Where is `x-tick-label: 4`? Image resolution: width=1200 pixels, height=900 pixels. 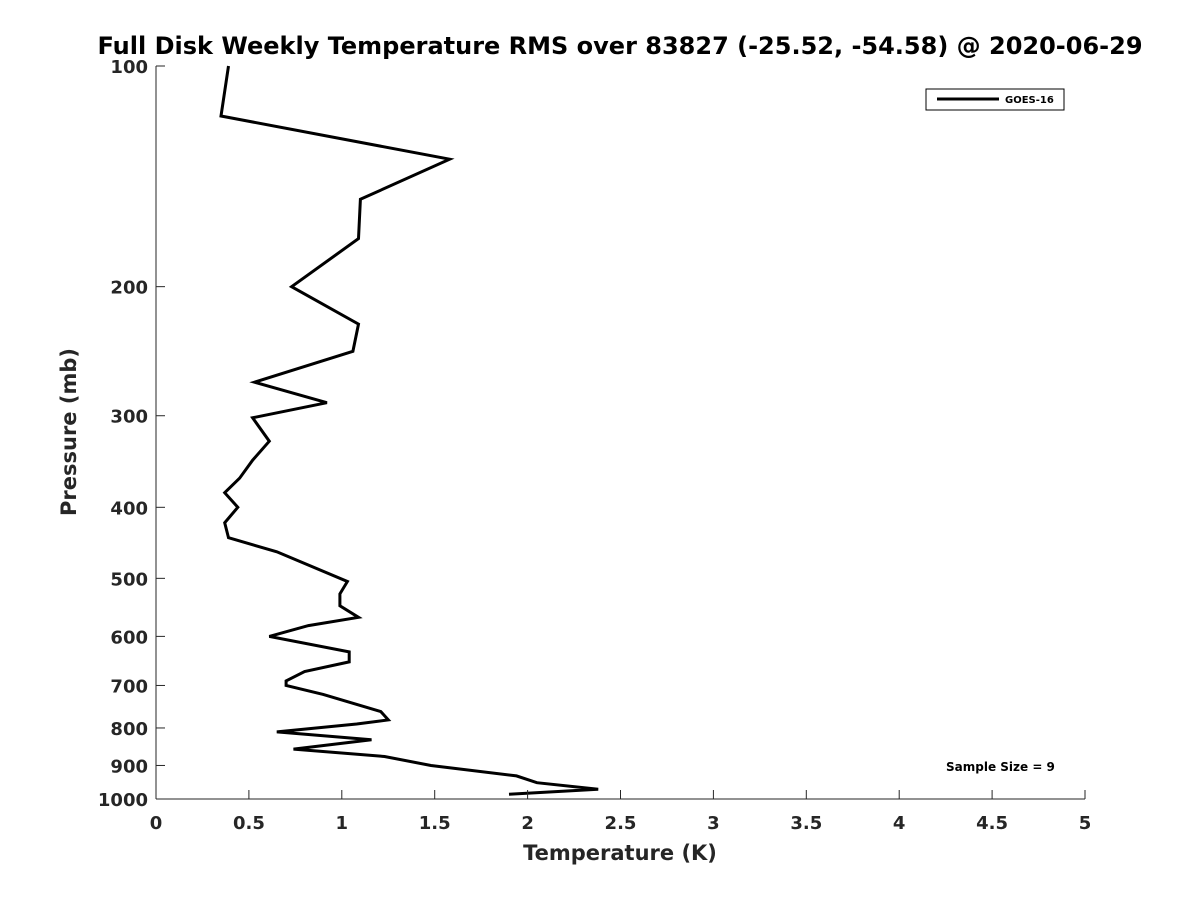
x-tick-label: 4 is located at coordinates (899, 823).